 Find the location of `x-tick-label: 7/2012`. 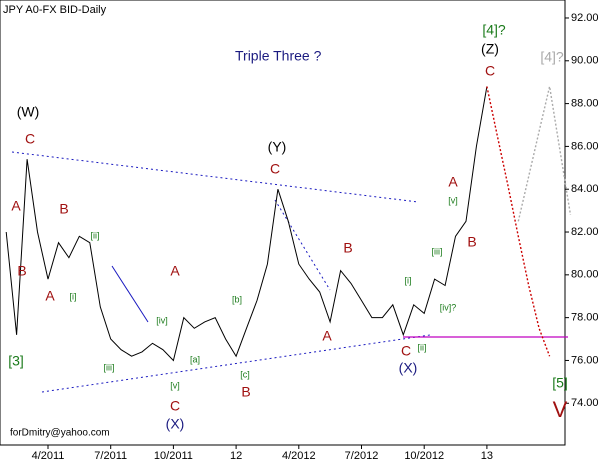

x-tick-label: 7/2012 is located at coordinates (362, 456).